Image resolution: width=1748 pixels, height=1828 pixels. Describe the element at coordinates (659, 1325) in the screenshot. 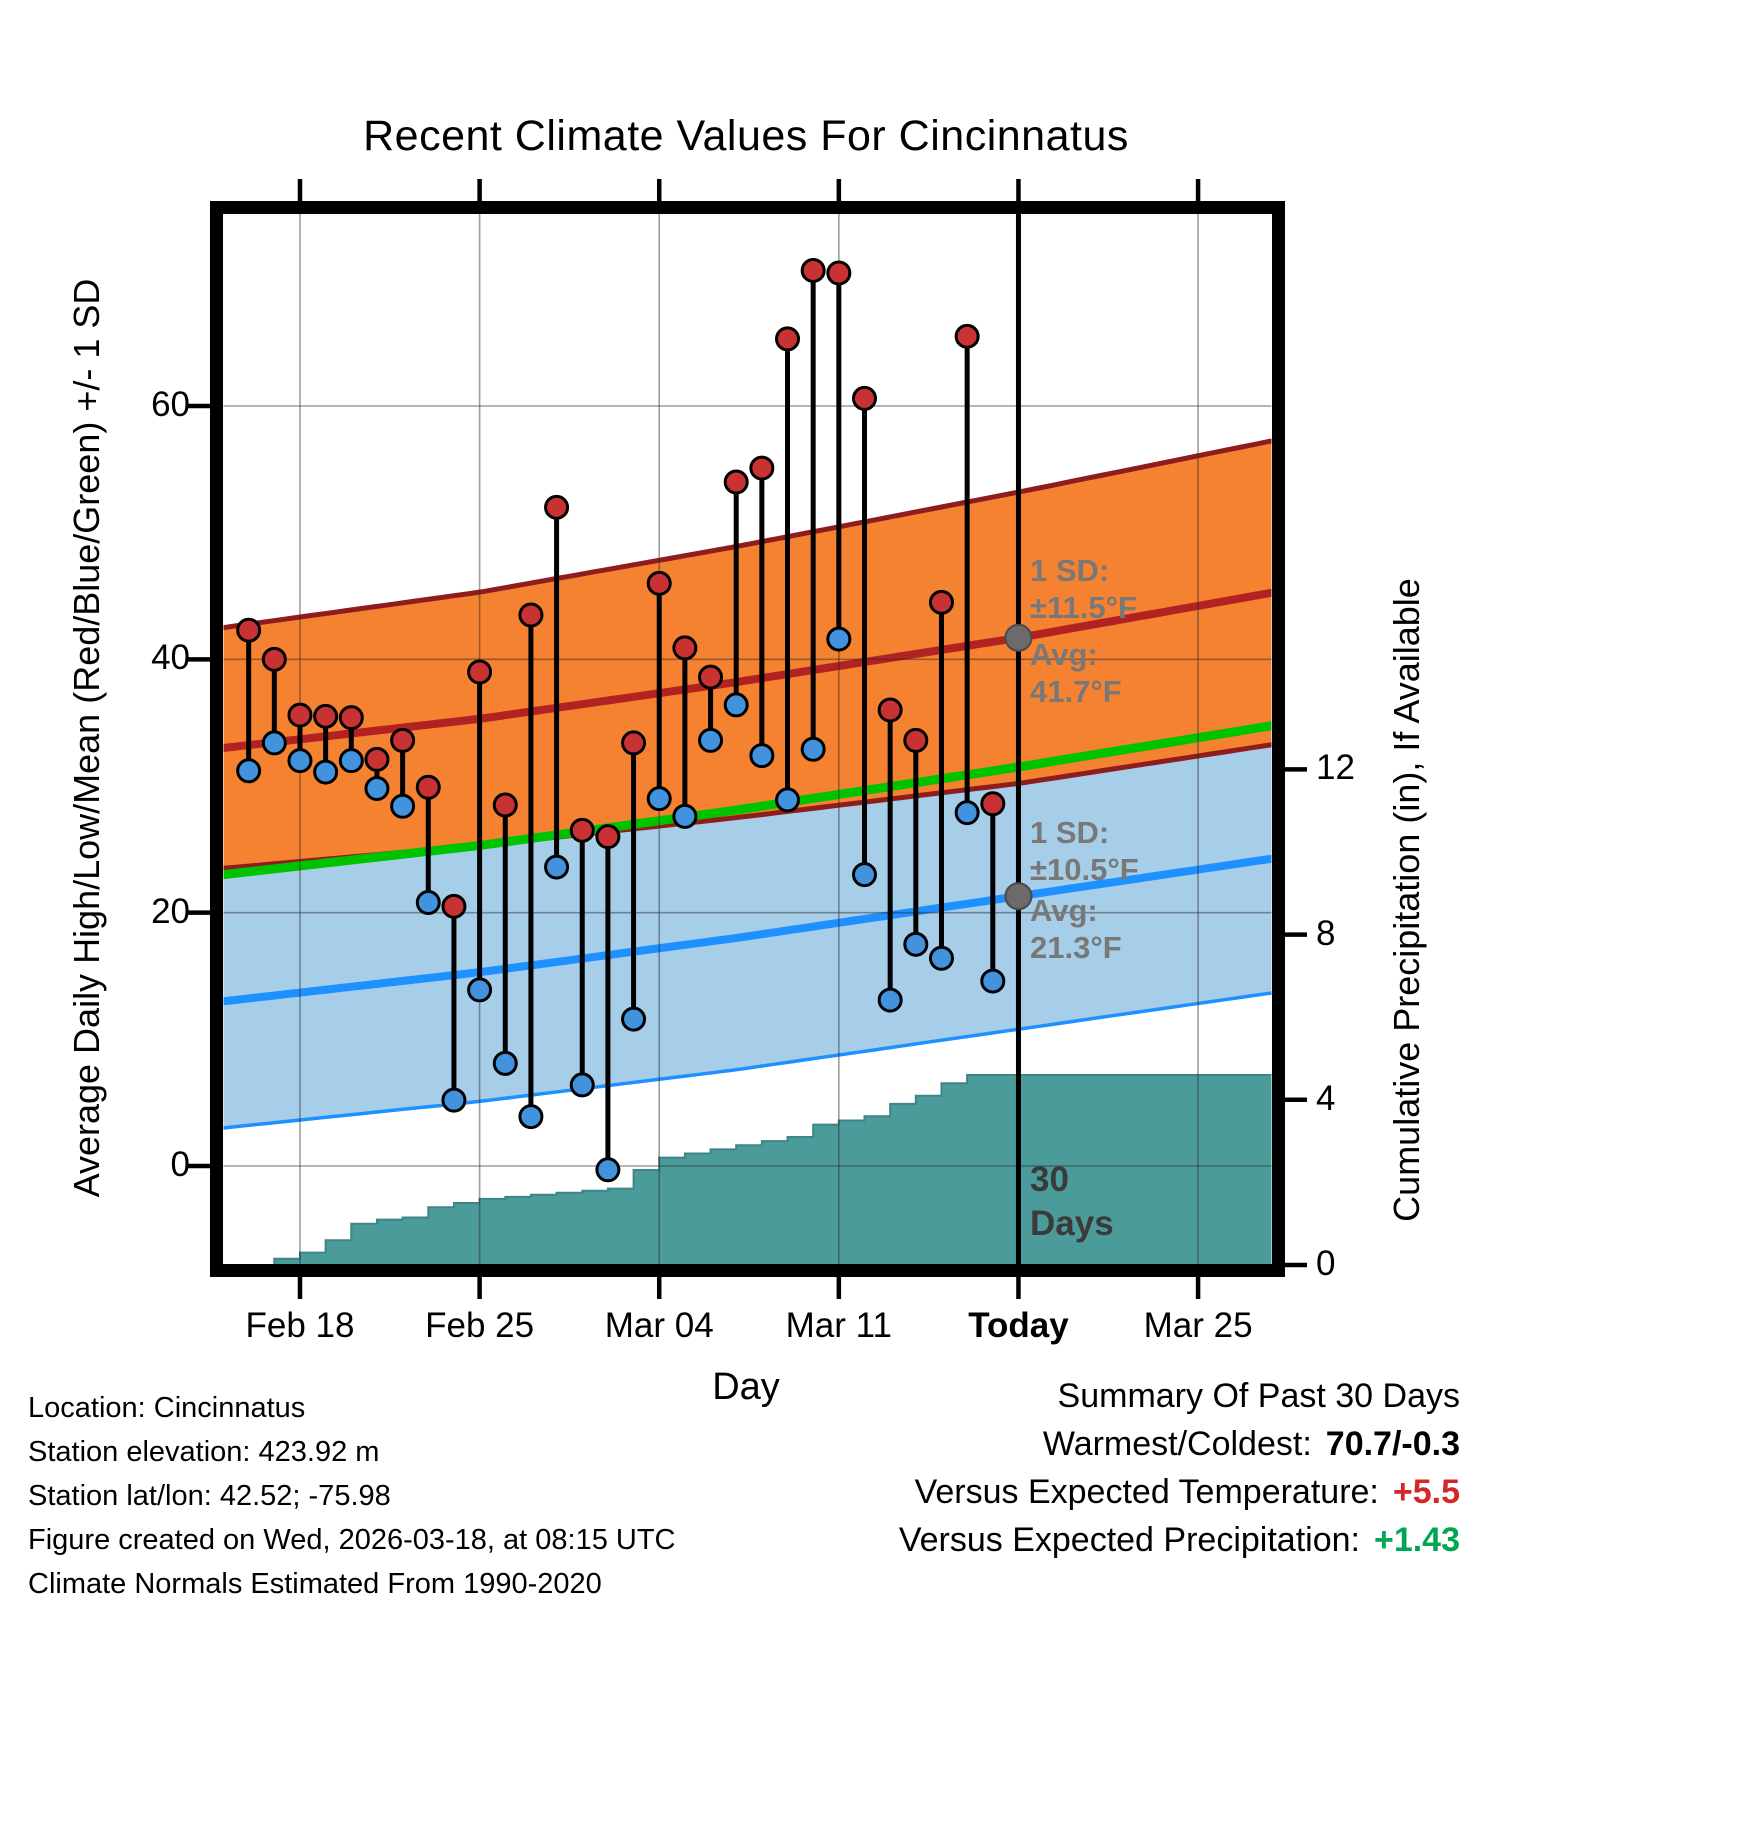

I see `x-tick-label: Mar 04` at that location.